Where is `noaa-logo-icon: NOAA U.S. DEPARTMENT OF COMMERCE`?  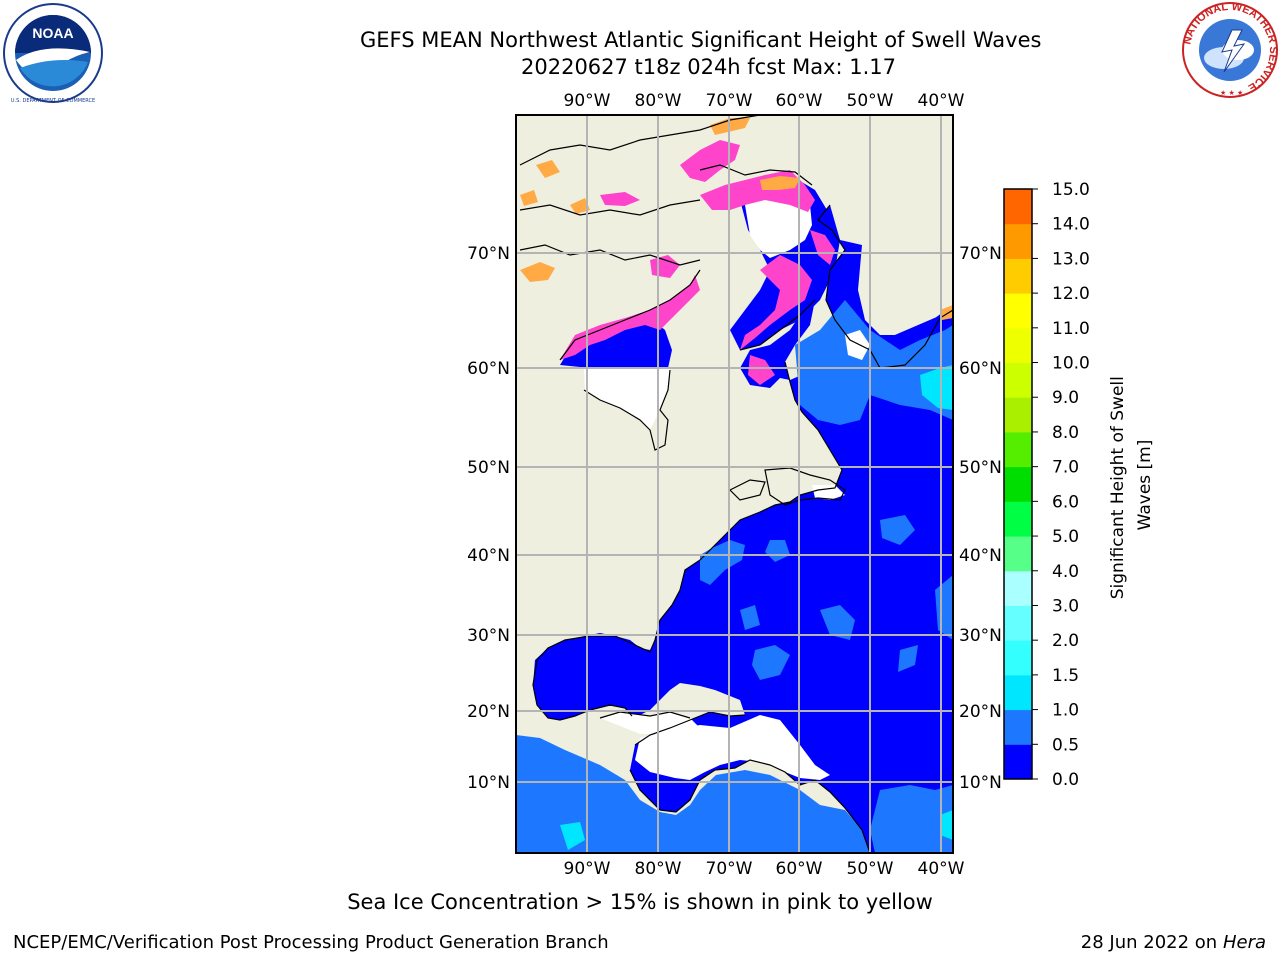
noaa-logo-icon: NOAA U.S. DEPARTMENT OF COMMERCE is located at coordinates (53, 53).